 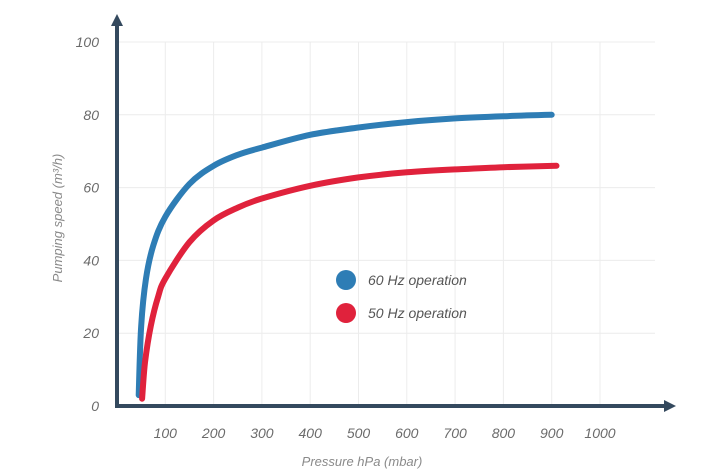 What do you see at coordinates (311, 433) in the screenshot?
I see `x-tick-label-400: 400` at bounding box center [311, 433].